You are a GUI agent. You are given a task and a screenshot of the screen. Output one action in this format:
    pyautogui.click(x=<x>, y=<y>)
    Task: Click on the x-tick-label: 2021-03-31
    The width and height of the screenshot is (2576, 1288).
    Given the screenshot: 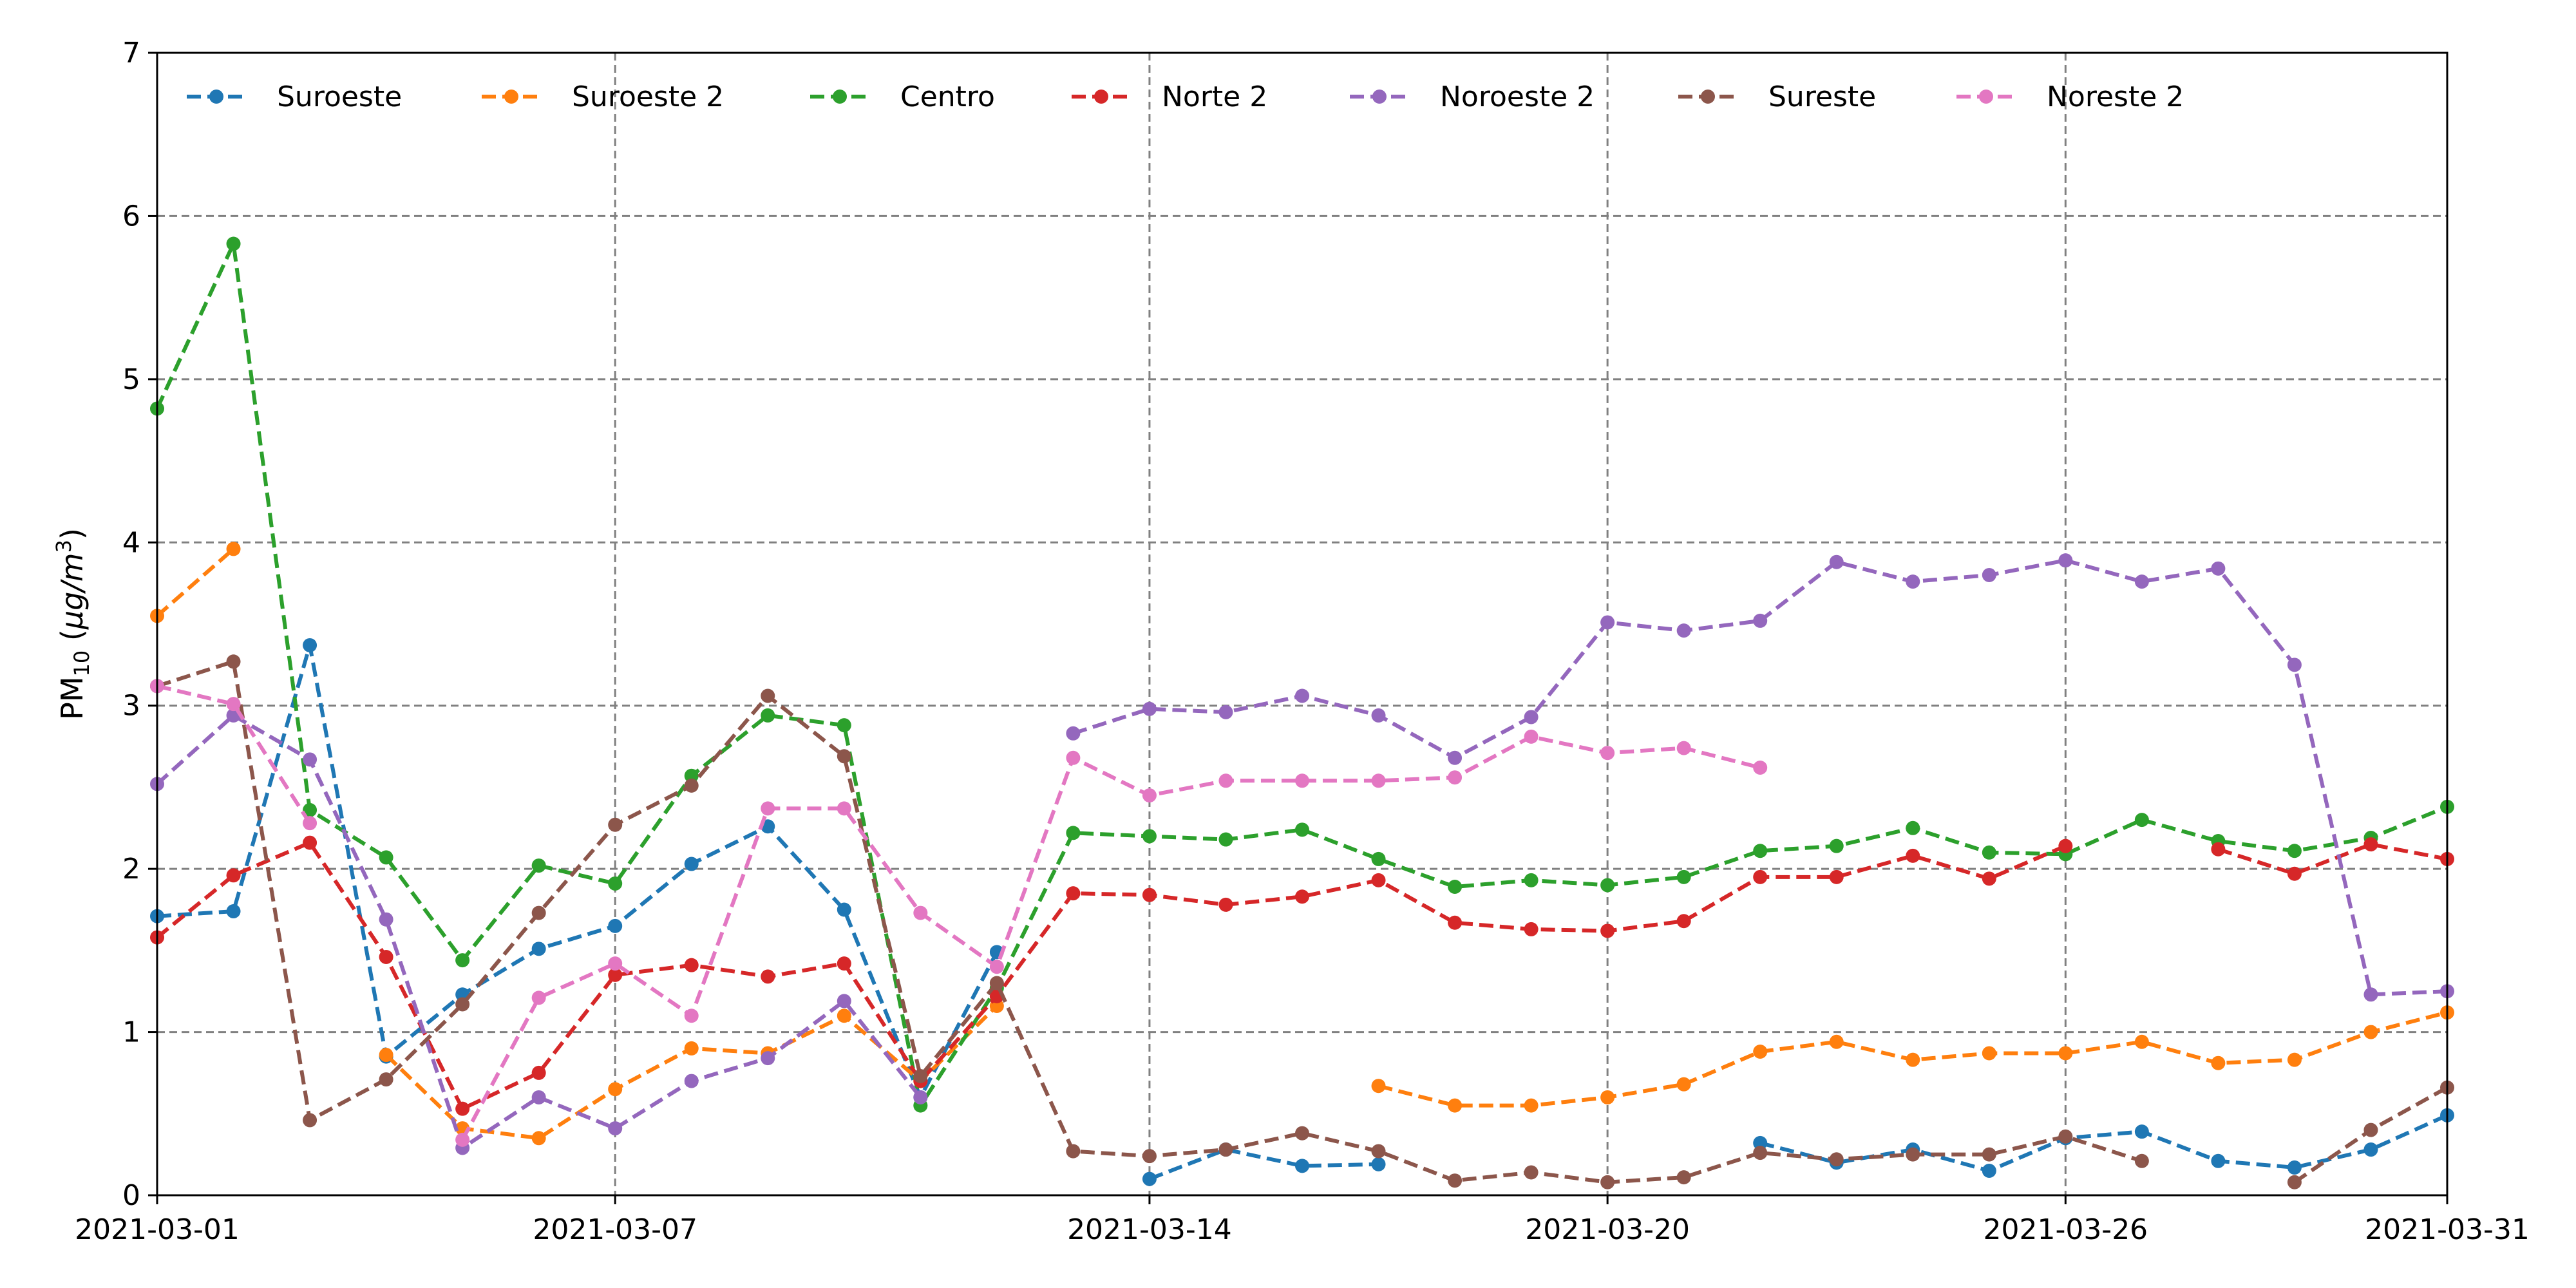 What is the action you would take?
    pyautogui.click(x=2447, y=1229)
    